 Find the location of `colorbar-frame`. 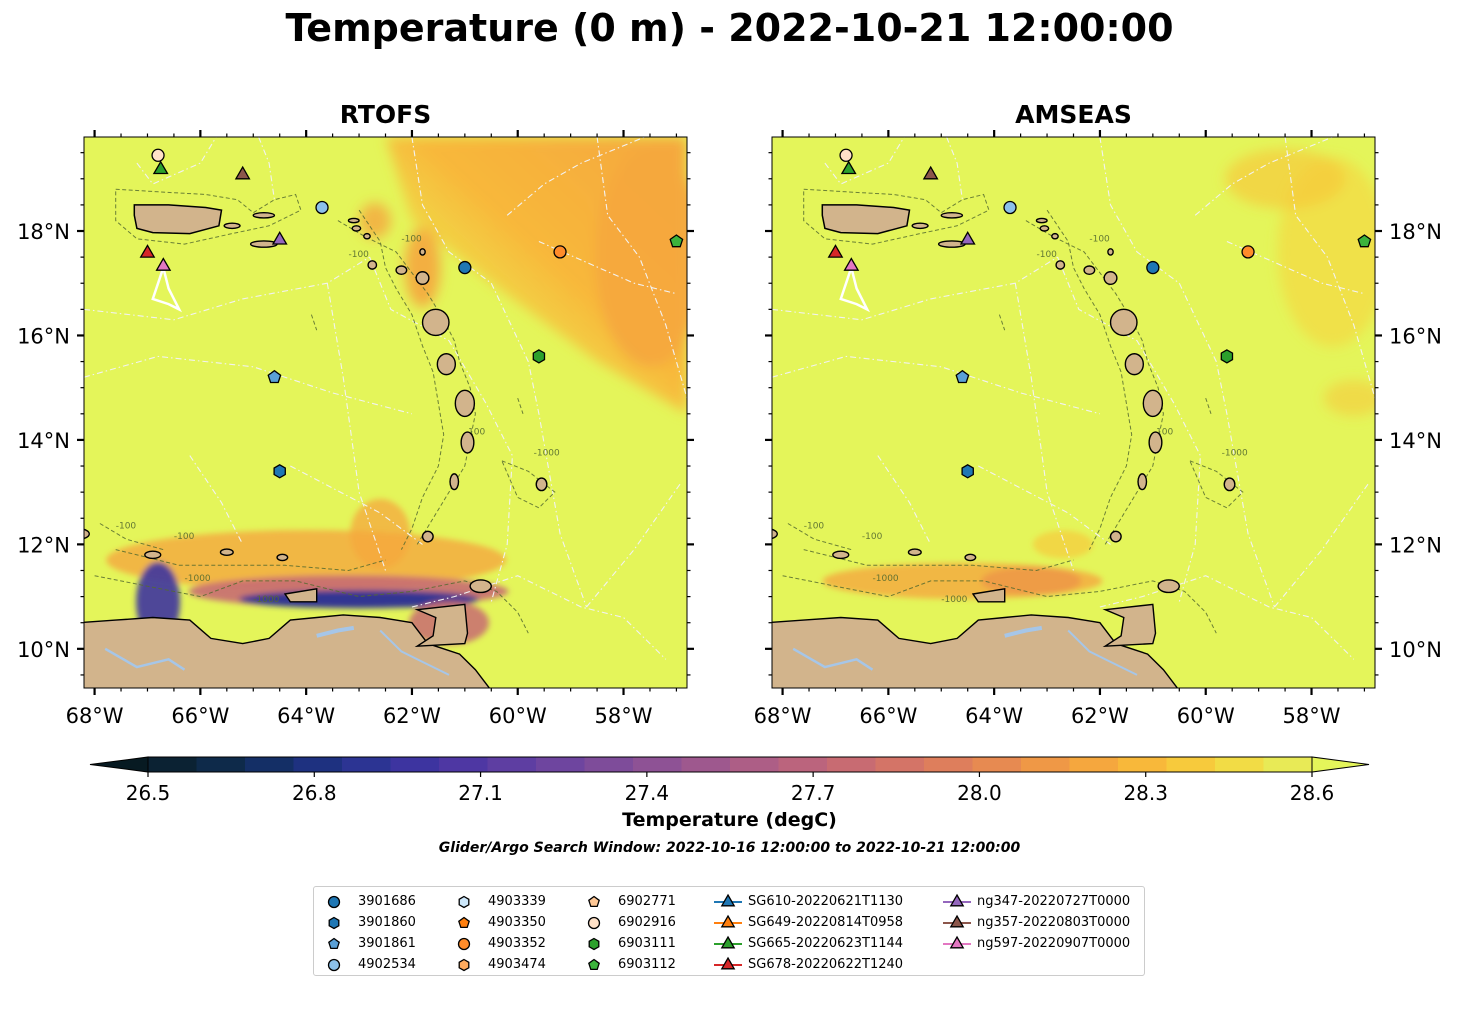

colorbar-frame is located at coordinates (730, 764).